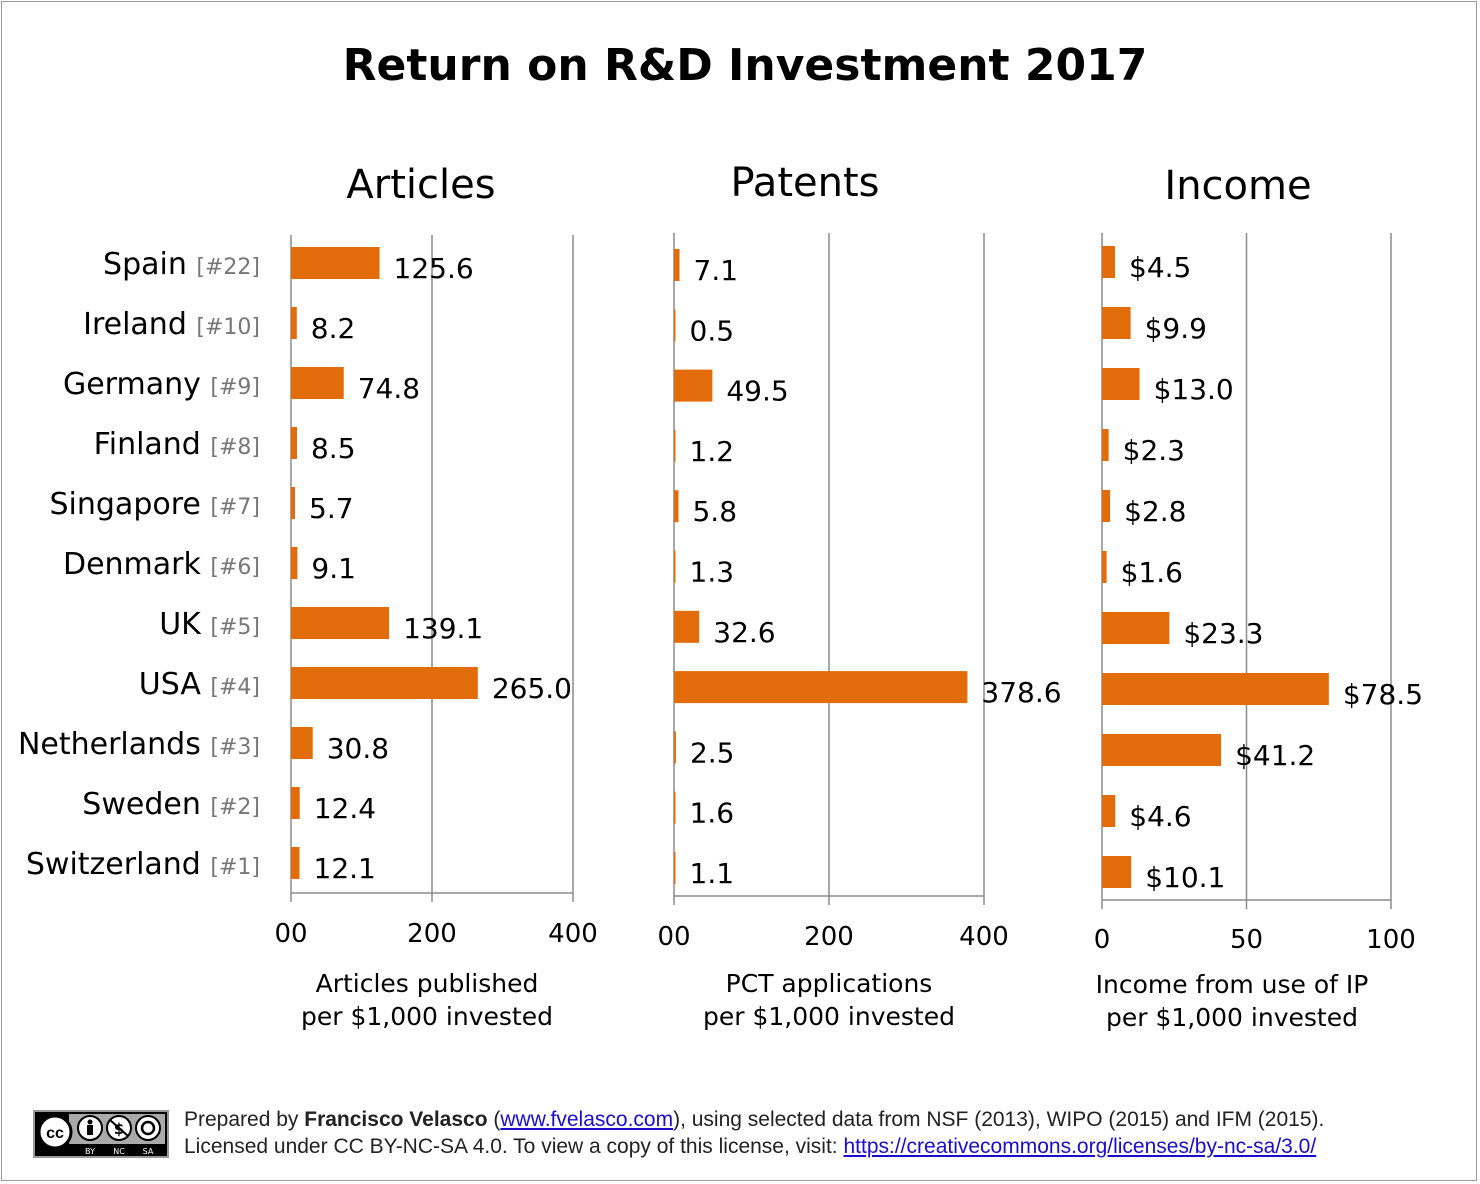  What do you see at coordinates (1021, 692) in the screenshot?
I see `data-label: 378.6` at bounding box center [1021, 692].